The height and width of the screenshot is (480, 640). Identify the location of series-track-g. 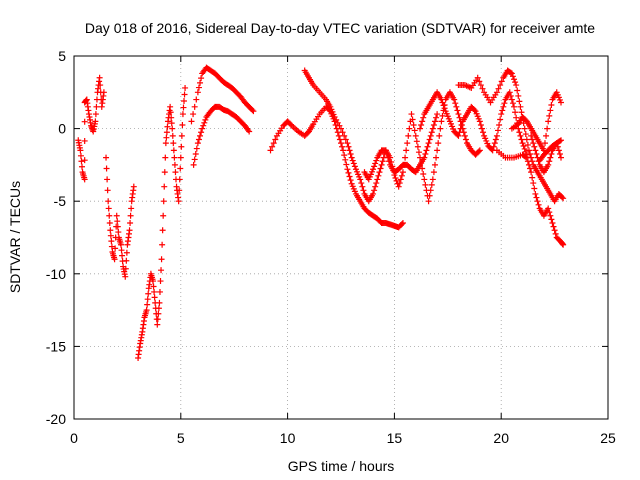
(371, 136).